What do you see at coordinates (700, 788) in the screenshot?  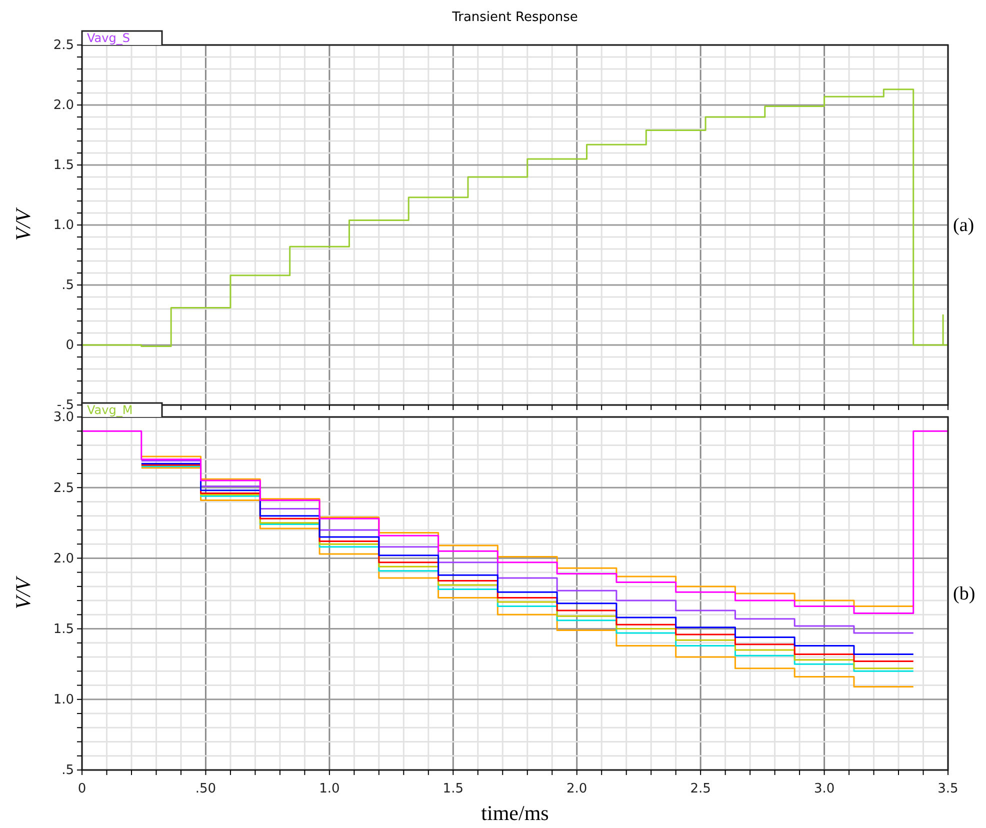 I see `x-tick-label: 2.5` at bounding box center [700, 788].